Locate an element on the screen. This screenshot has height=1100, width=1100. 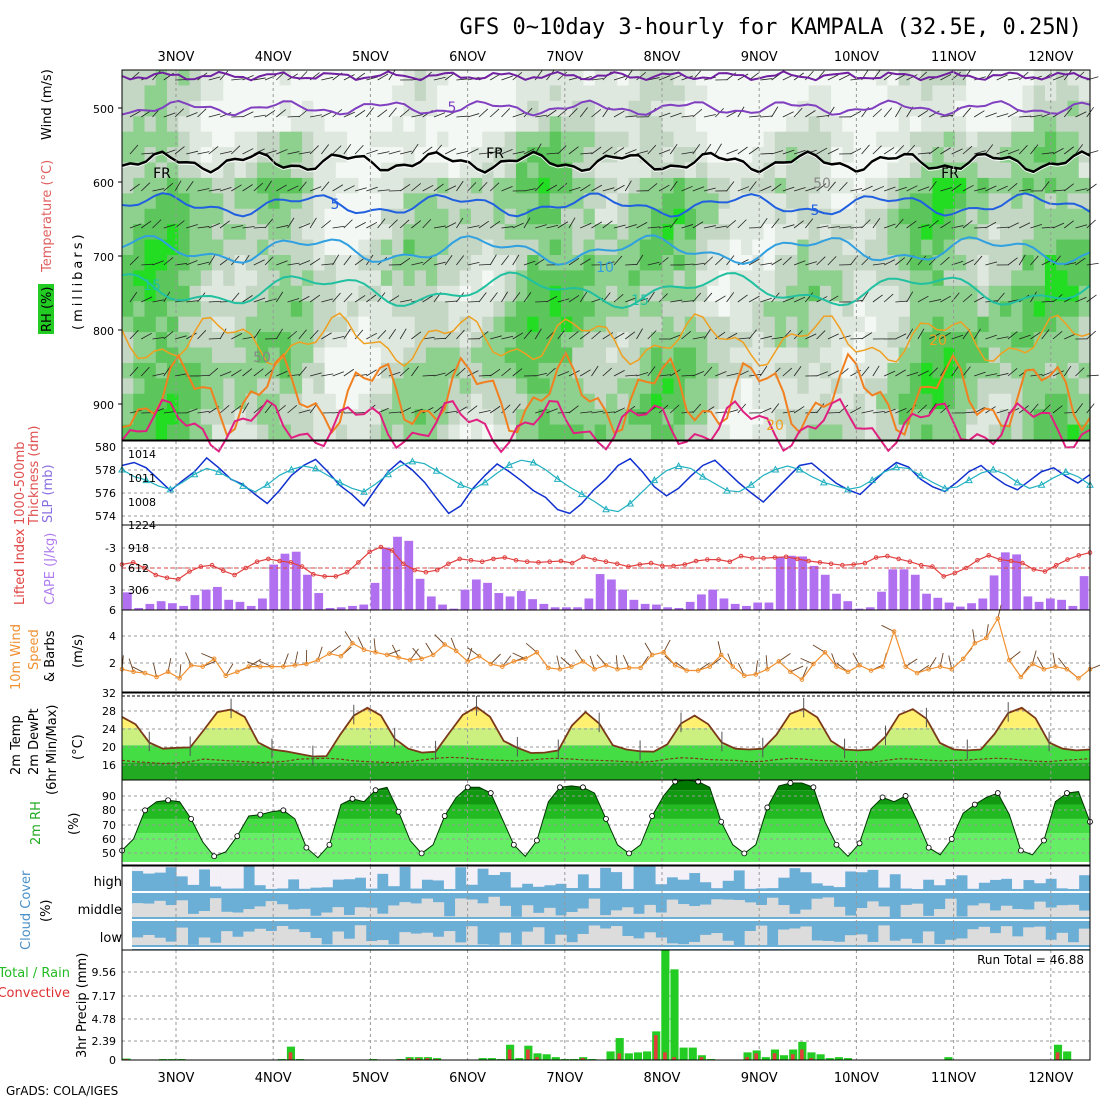
pressure-panel-frame is located at coordinates (606, 483).